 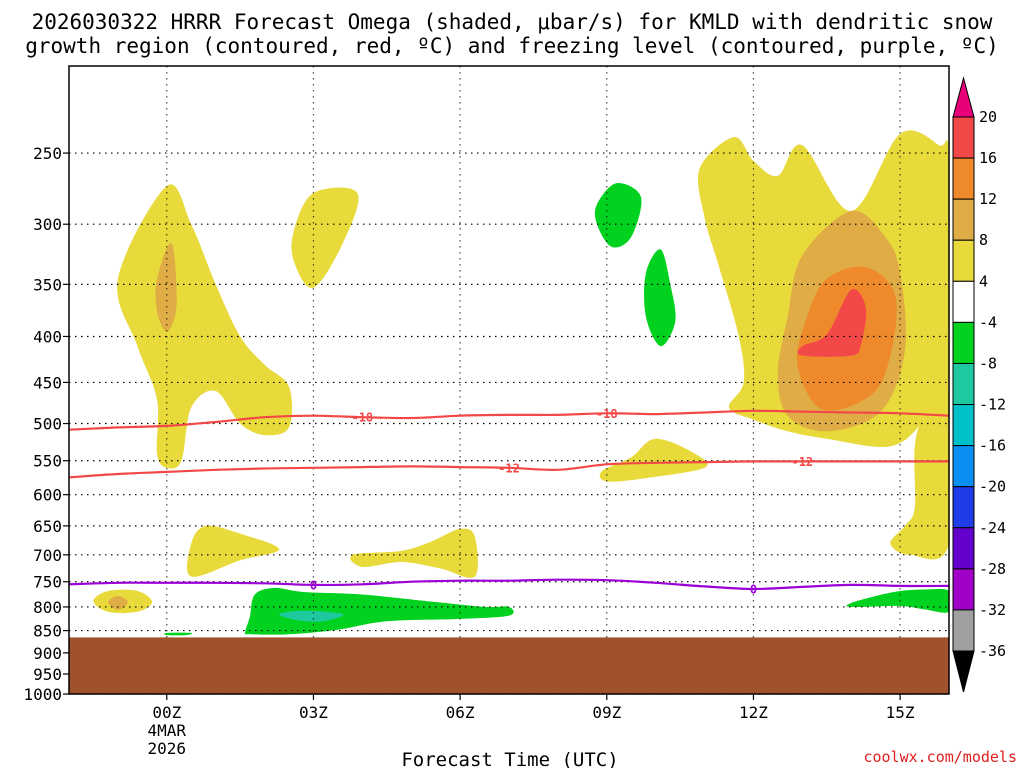 I want to click on contour-label--12-1: -12, so click(x=802, y=462).